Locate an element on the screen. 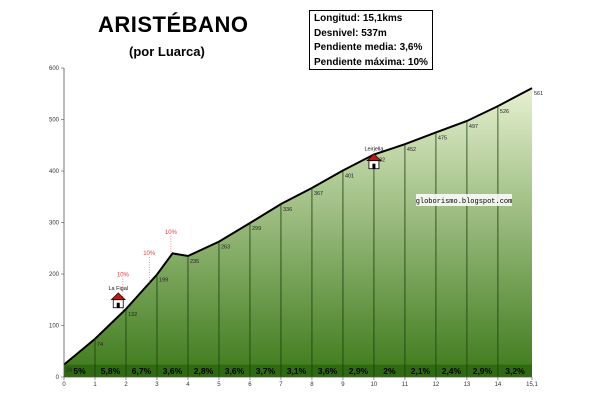 The width and height of the screenshot is (600, 417). info-longitud: Longitud: 15,1kms is located at coordinates (358, 18).